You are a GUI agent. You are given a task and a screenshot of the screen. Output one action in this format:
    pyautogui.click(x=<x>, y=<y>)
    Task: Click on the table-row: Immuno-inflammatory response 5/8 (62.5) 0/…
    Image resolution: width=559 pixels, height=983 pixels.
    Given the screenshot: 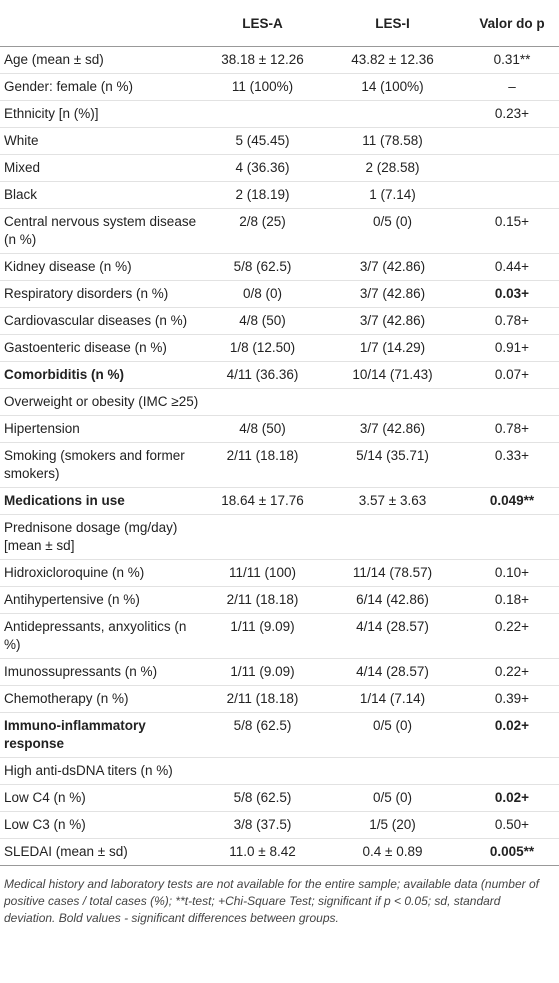 What is the action you would take?
    pyautogui.click(x=279, y=735)
    